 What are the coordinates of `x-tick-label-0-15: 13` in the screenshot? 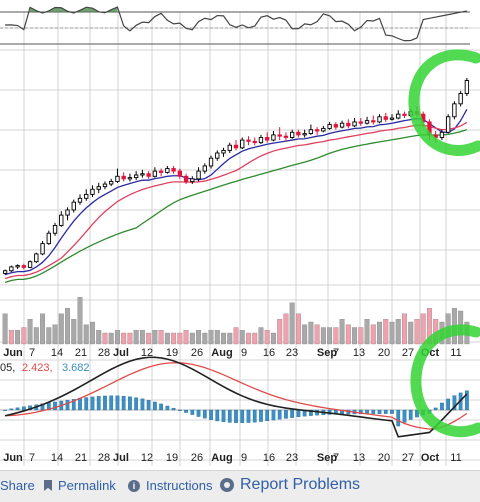 It's located at (359, 353).